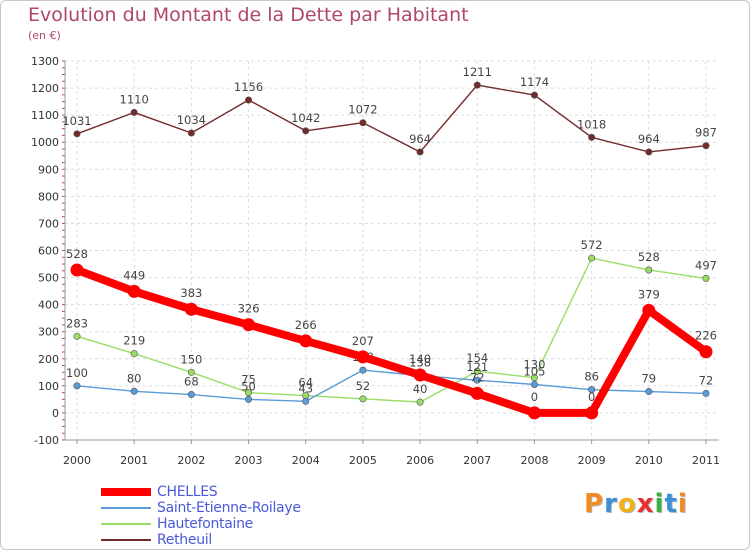 The image size is (750, 550). What do you see at coordinates (649, 294) in the screenshot?
I see `data-label-chelles: 379` at bounding box center [649, 294].